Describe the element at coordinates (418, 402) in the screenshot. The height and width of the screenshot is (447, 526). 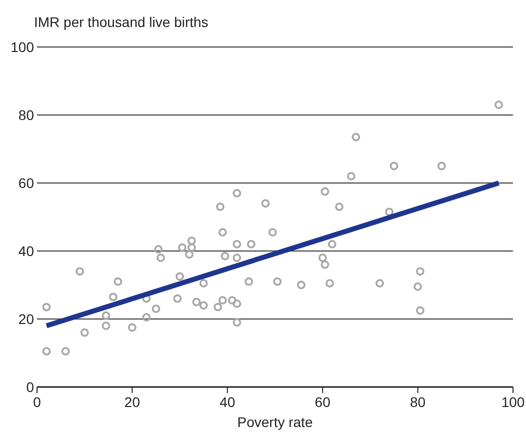
I see `x-tick-label: 80` at that location.